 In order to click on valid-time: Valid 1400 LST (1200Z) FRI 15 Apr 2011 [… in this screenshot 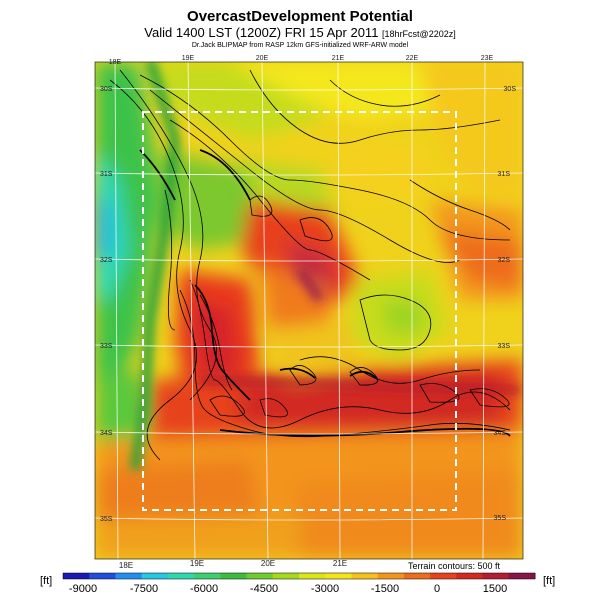, I will do `click(300, 32)`.